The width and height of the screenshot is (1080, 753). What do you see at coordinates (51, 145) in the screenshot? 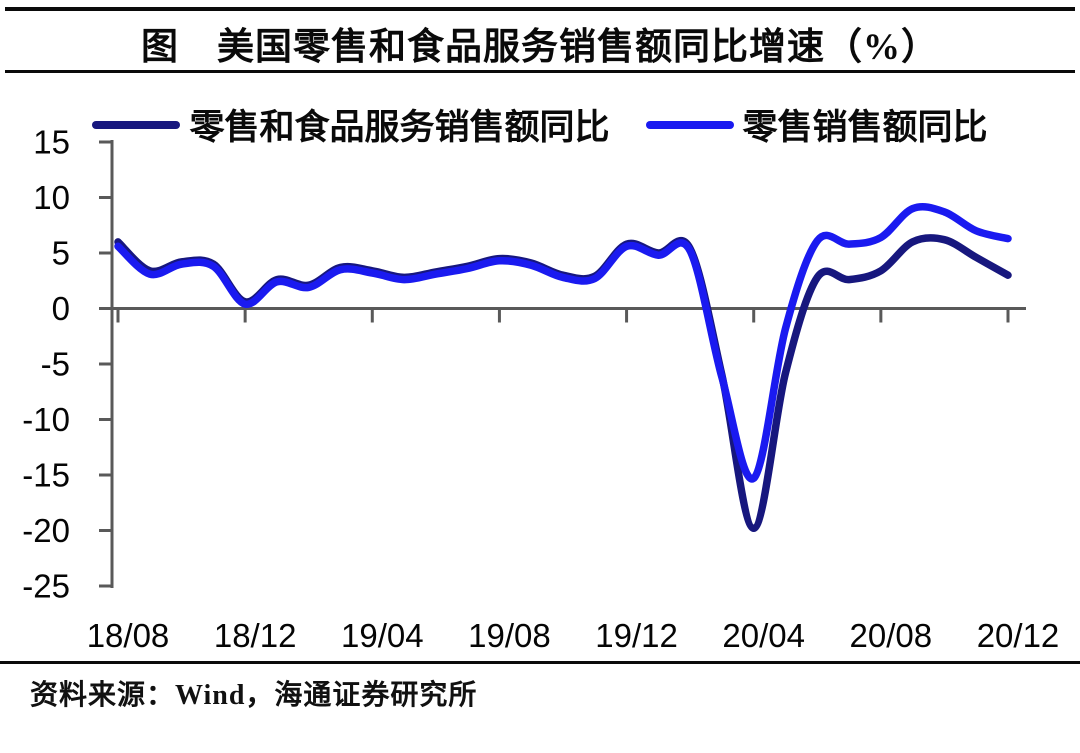
I see `y-tick-label: 15` at bounding box center [51, 145].